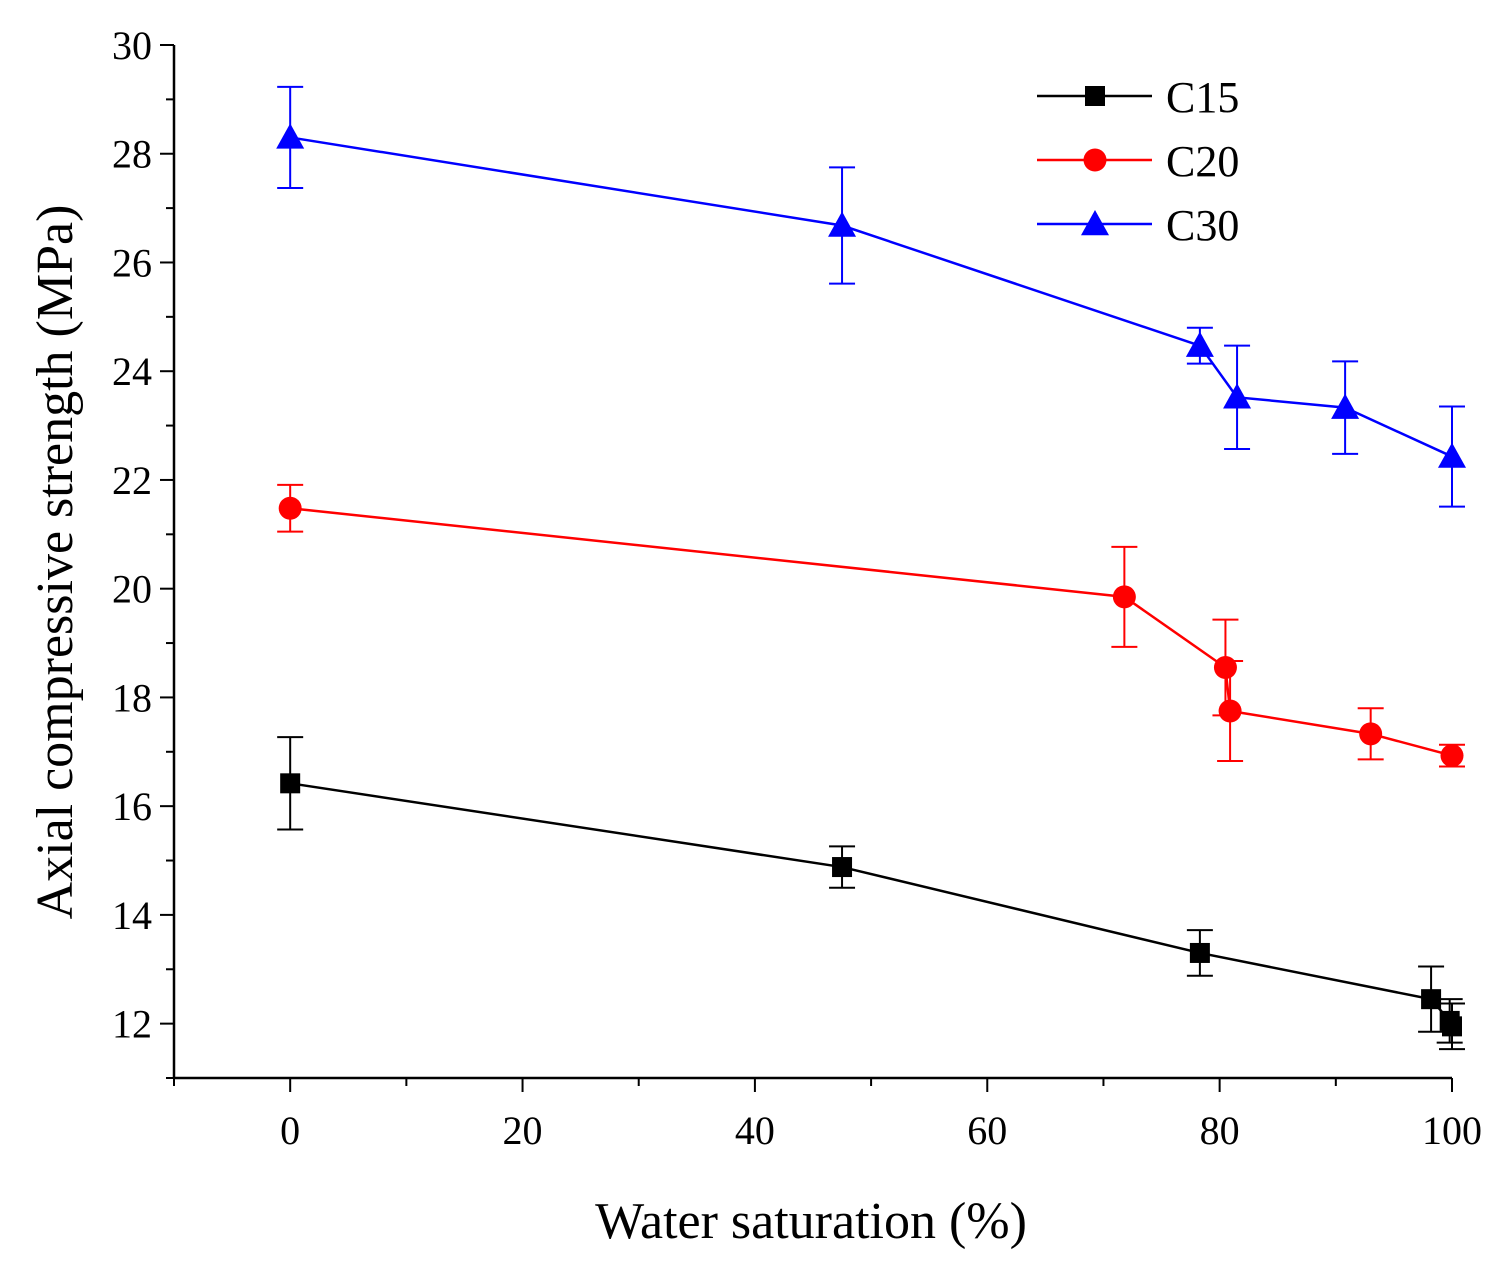 Image resolution: width=1503 pixels, height=1263 pixels. What do you see at coordinates (1452, 1130) in the screenshot?
I see `x-tick-label: 100` at bounding box center [1452, 1130].